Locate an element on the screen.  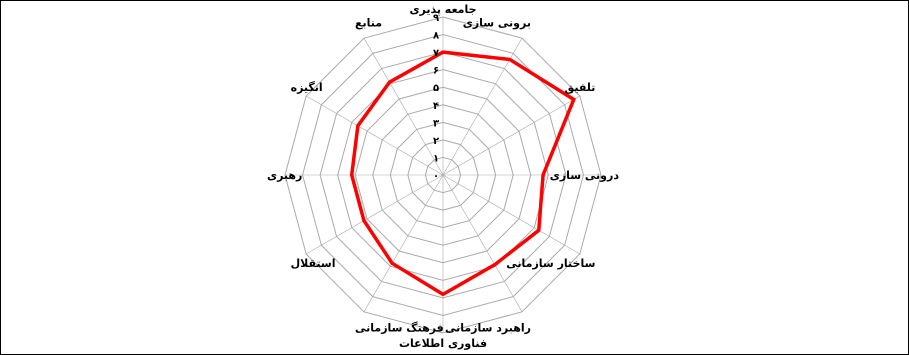
axis-label-0: جامعه پذیری is located at coordinates (442, 9).